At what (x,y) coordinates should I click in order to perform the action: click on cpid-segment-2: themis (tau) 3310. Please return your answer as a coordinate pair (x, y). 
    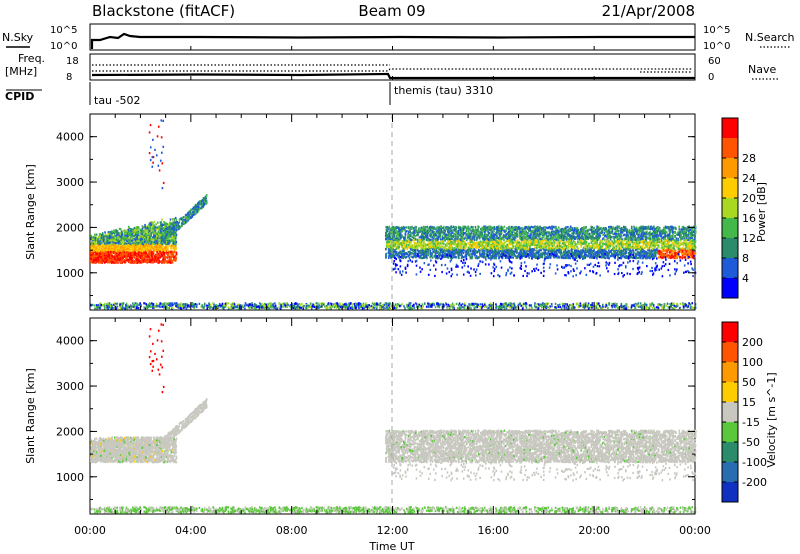
    Looking at the image, I should click on (443, 90).